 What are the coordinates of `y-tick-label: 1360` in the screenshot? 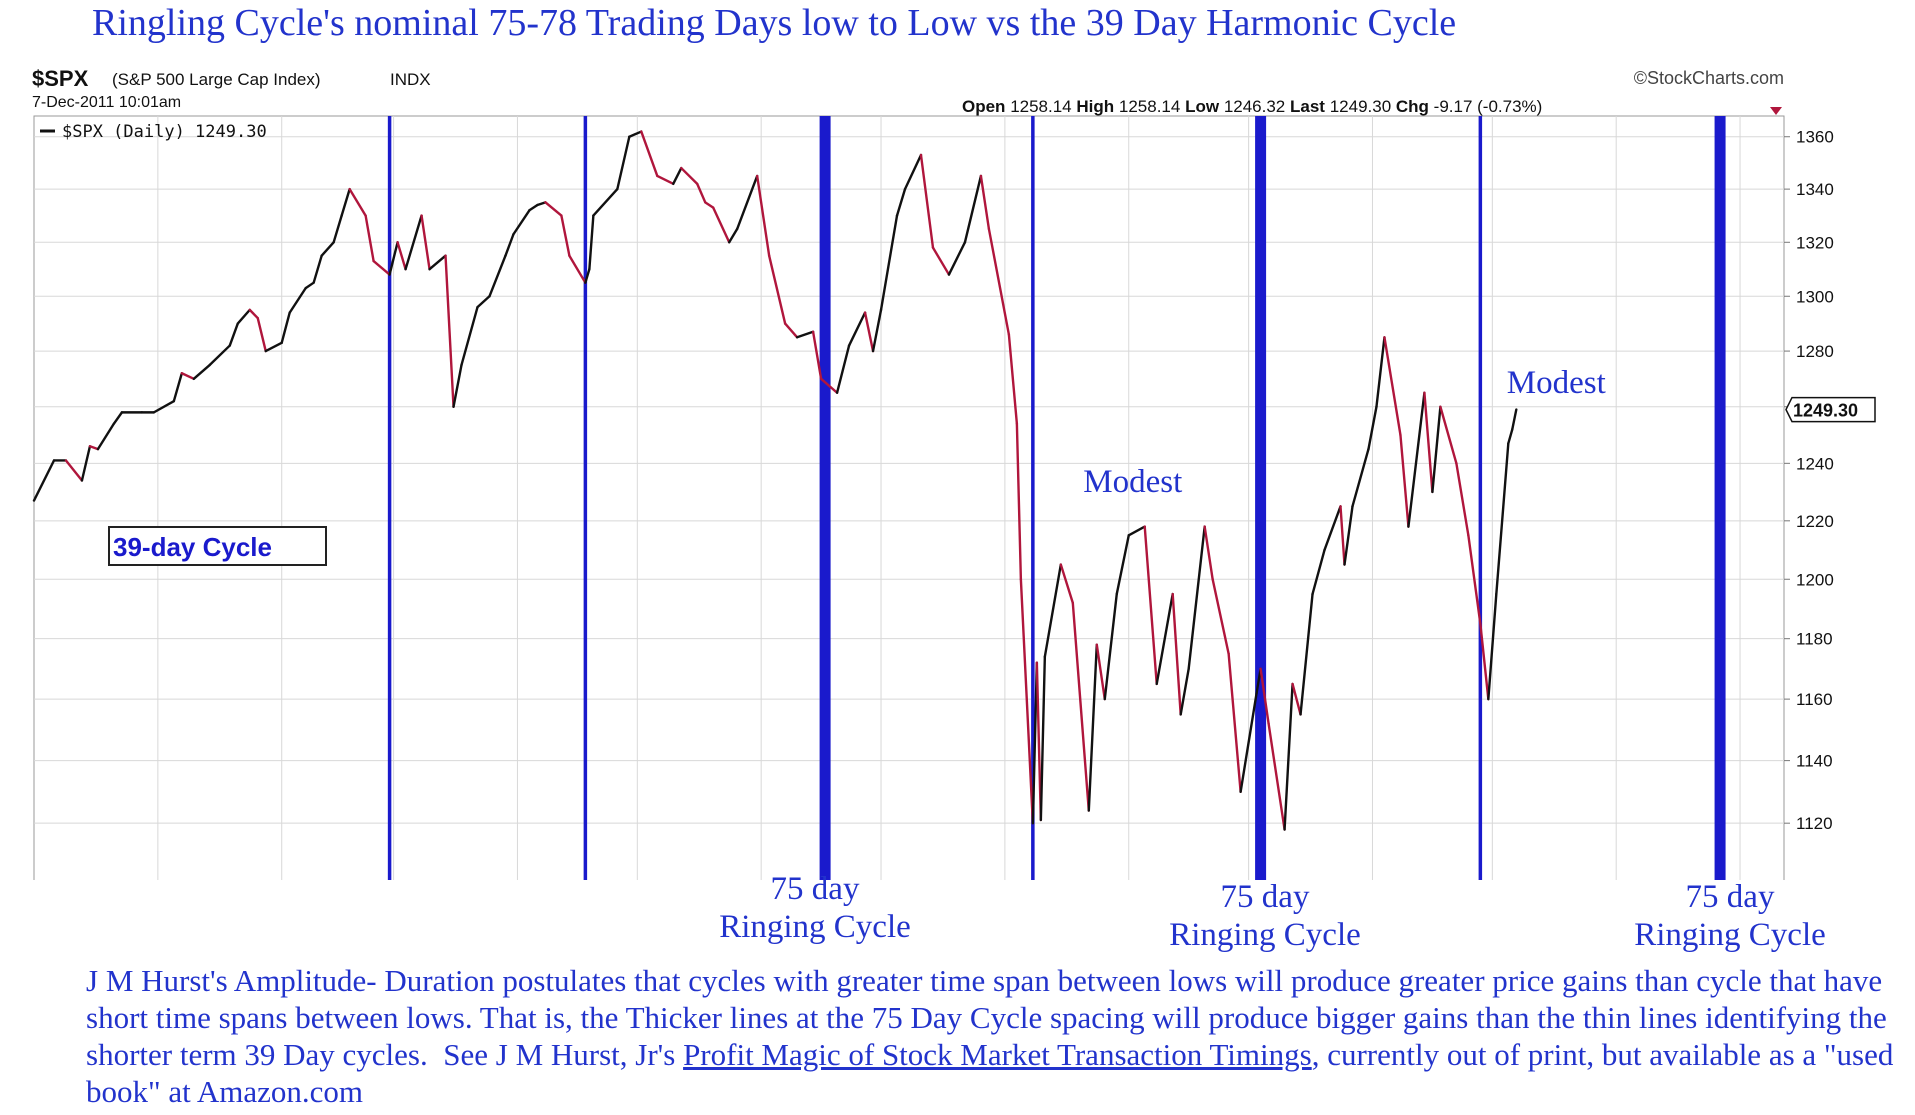 It's located at (1815, 137).